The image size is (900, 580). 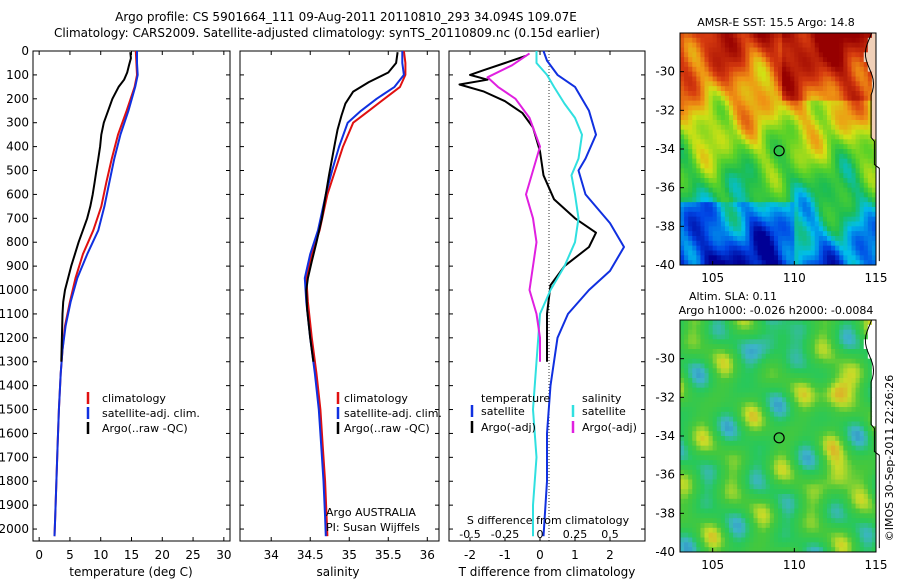 What do you see at coordinates (427, 555) in the screenshot?
I see `x-tick-label: 36` at bounding box center [427, 555].